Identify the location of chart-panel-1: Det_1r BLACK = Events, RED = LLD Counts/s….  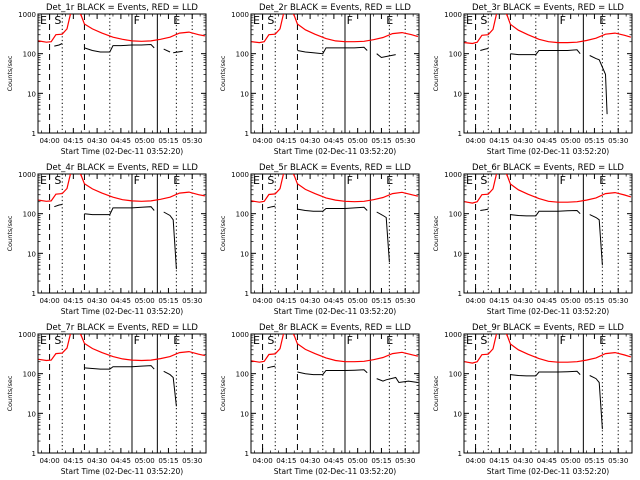
(106, 79).